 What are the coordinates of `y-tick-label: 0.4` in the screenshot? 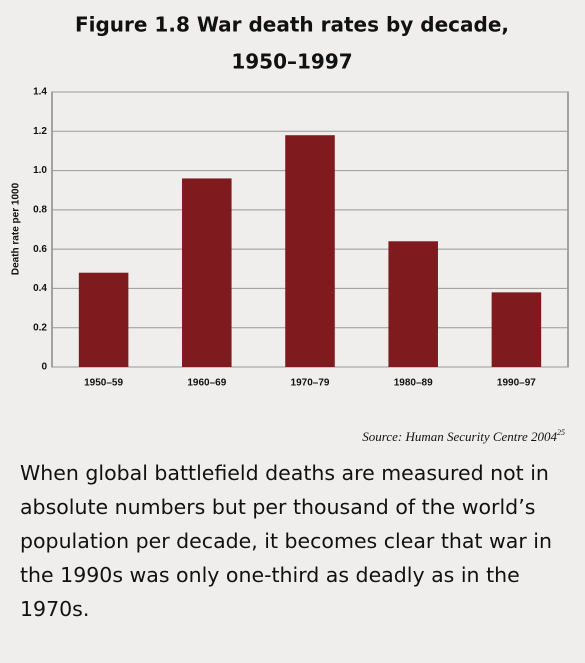 It's located at (40, 288).